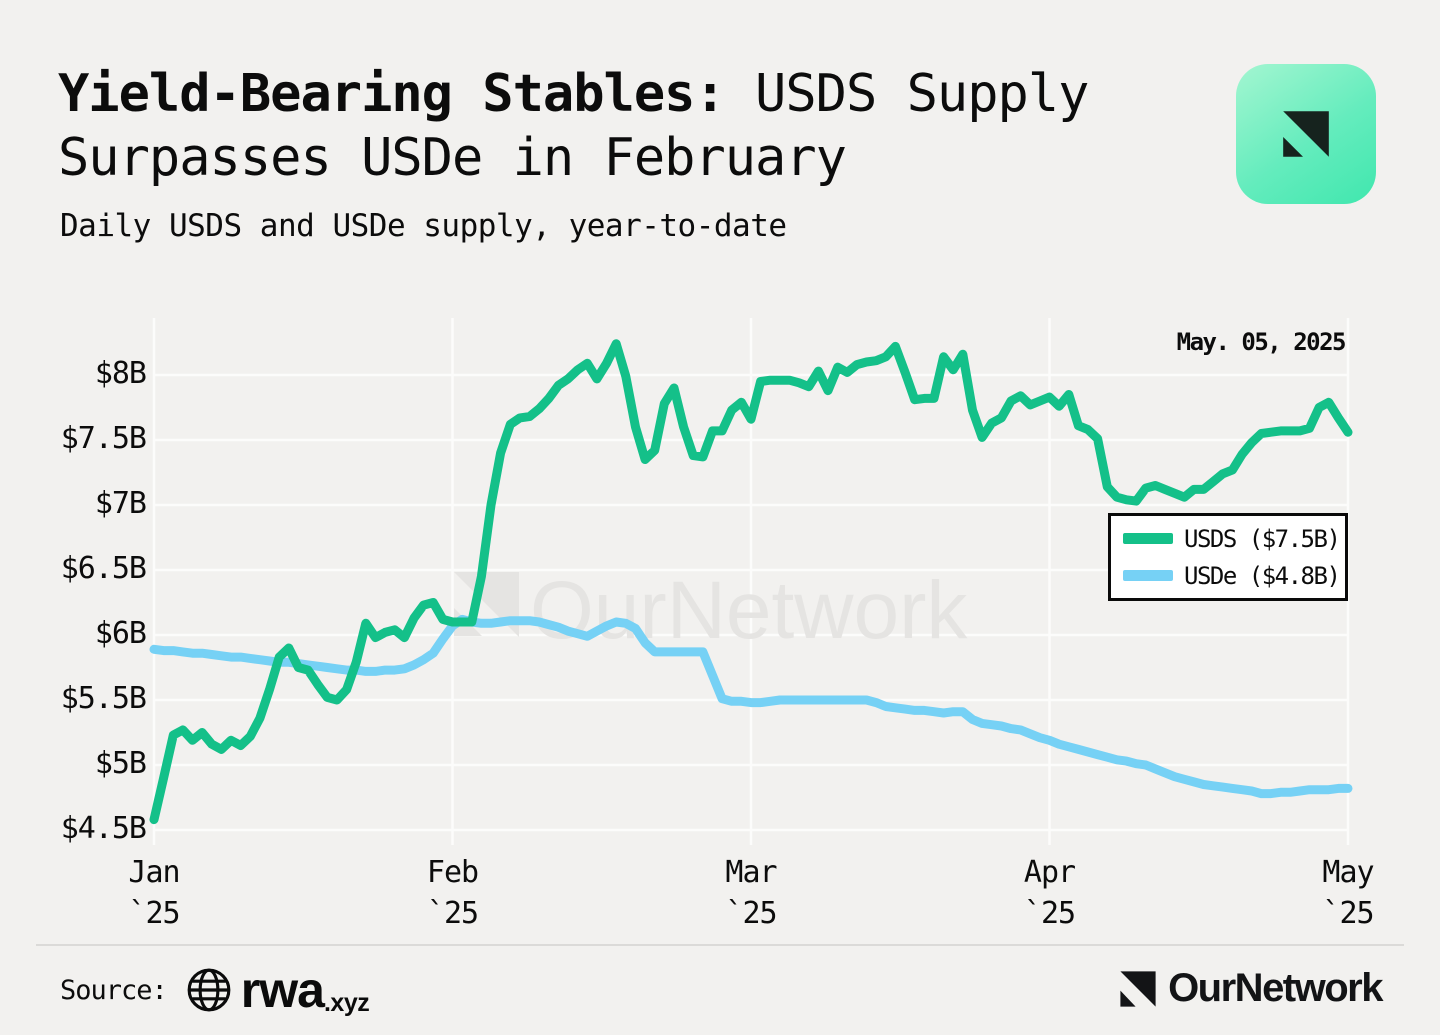 This screenshot has width=1440, height=1035. I want to click on source-brand-tld: .xyz, so click(346, 1003).